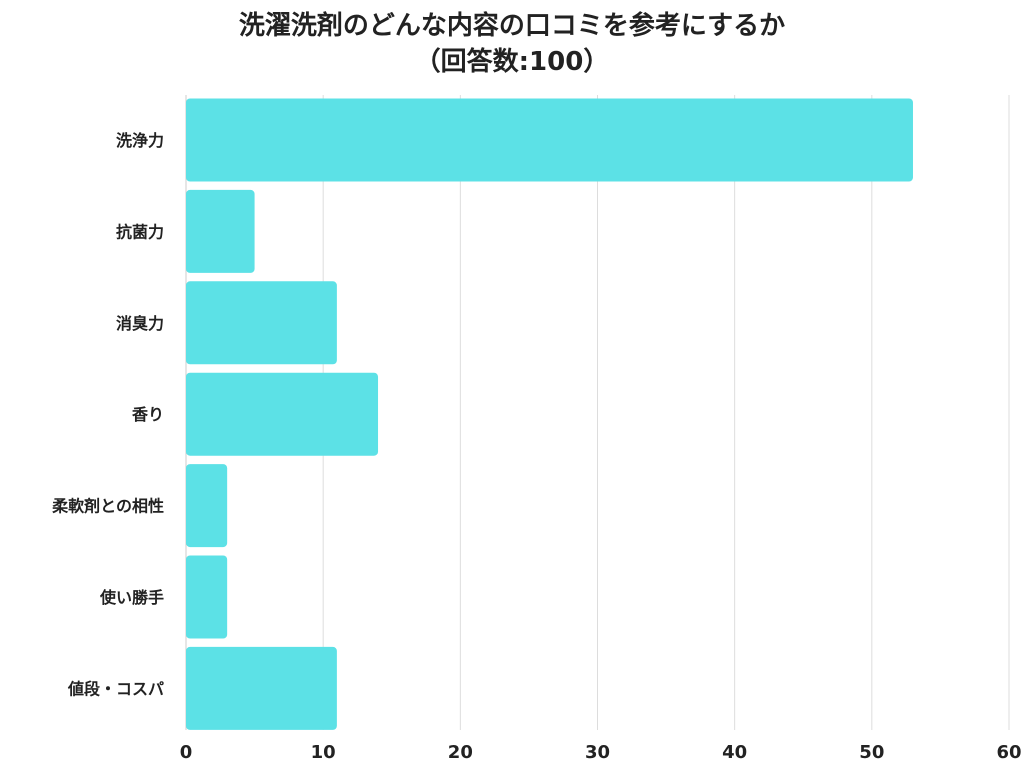 This screenshot has height=768, width=1024. Describe the element at coordinates (186, 752) in the screenshot. I see `x-tick-label: 0` at that location.